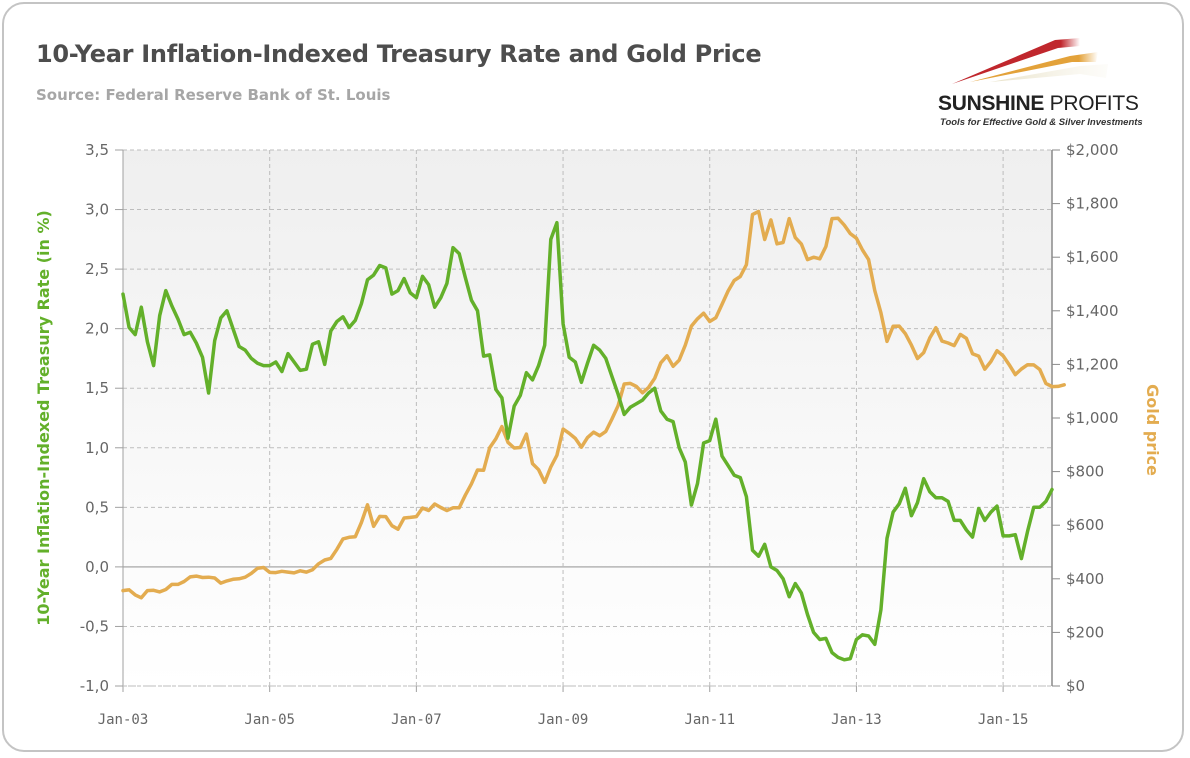  What do you see at coordinates (97, 448) in the screenshot?
I see `left-tick-label: 1,0` at bounding box center [97, 448].